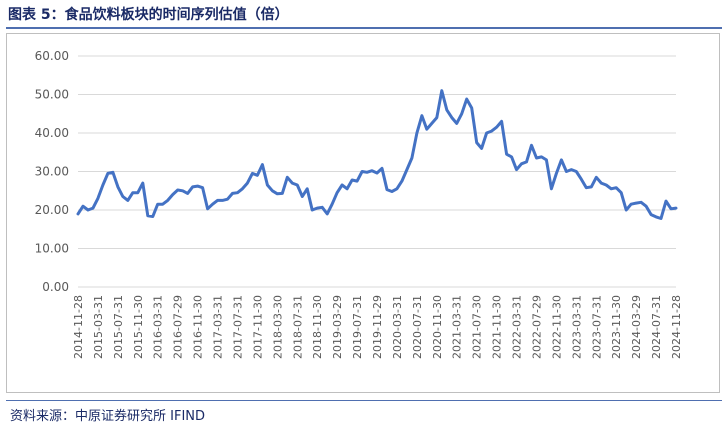  Describe the element at coordinates (52, 210) in the screenshot. I see `y-tick-label: 20.00` at that location.